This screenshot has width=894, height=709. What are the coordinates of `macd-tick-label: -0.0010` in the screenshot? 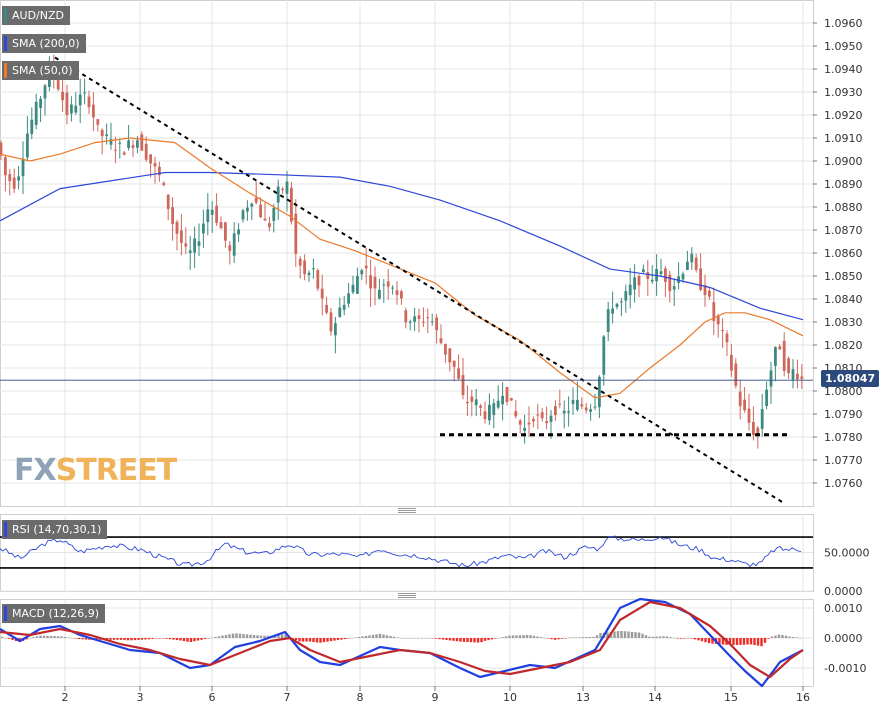 It's located at (845, 668).